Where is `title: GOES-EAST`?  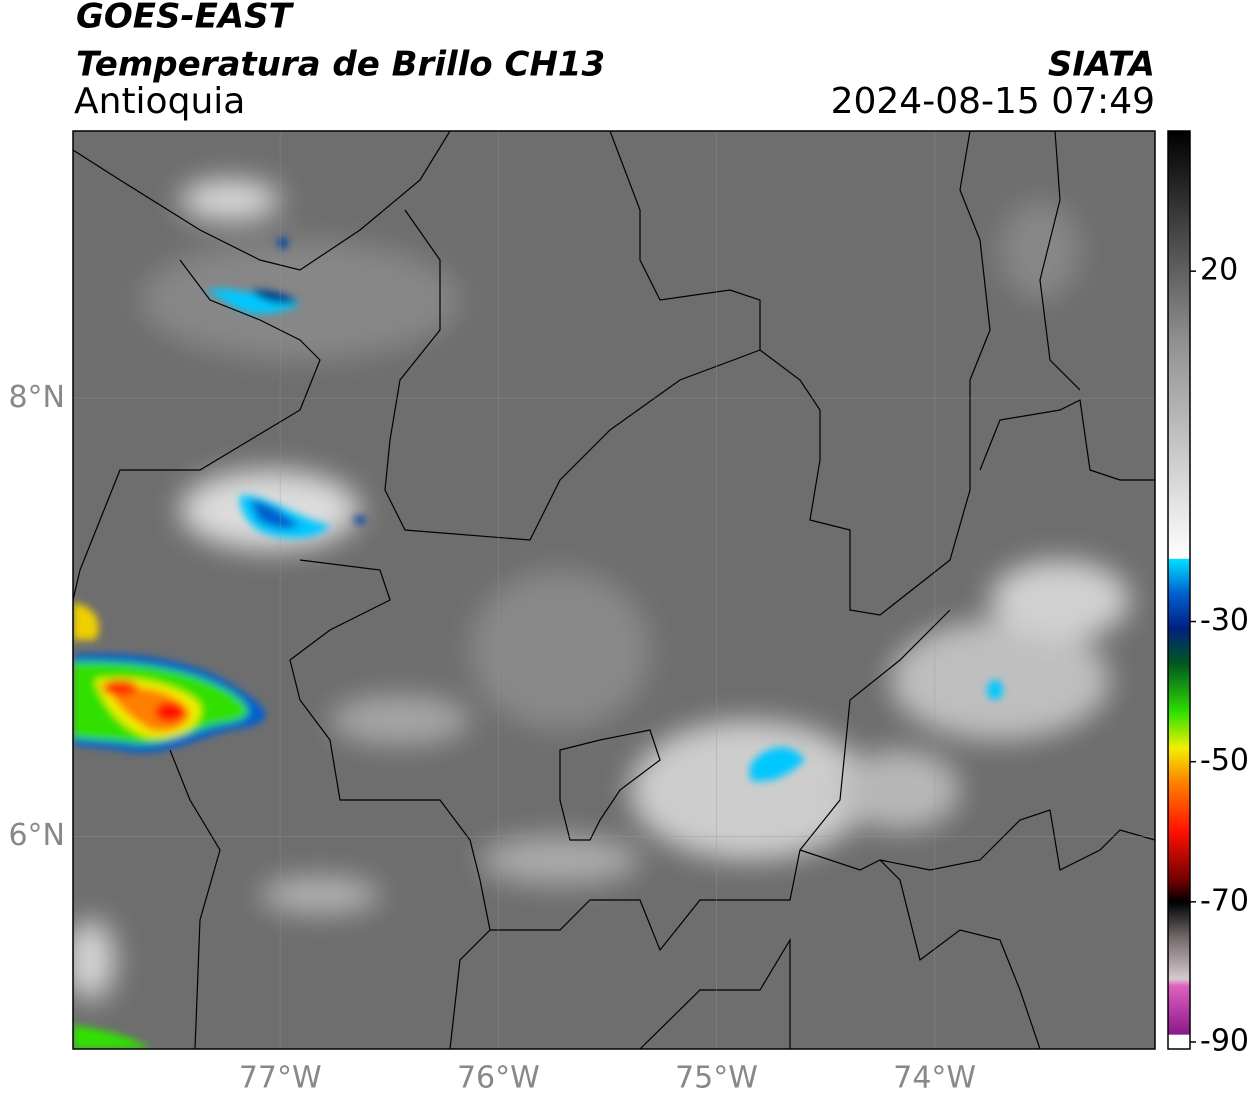 title: GOES-EAST is located at coordinates (185, 18).